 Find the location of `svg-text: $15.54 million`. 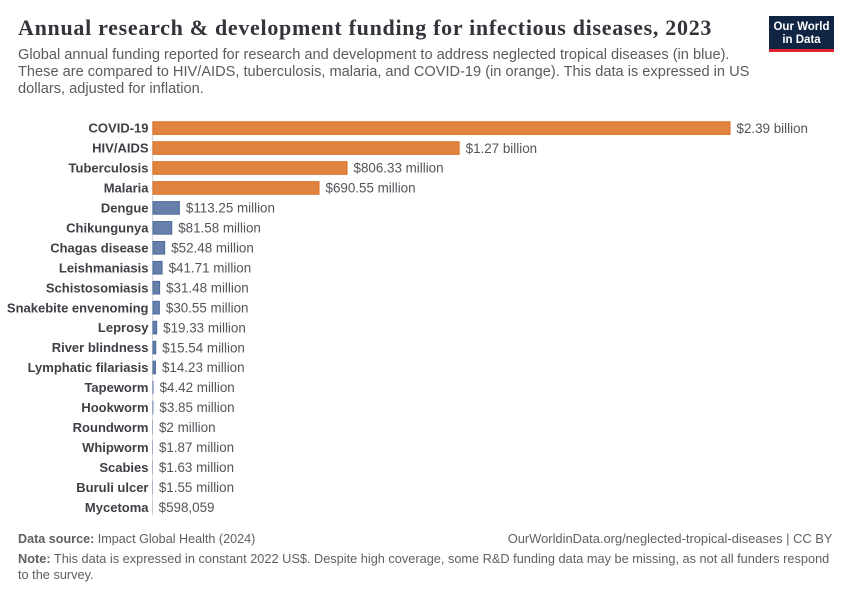

svg-text: $15.54 million is located at coordinates (203, 347).